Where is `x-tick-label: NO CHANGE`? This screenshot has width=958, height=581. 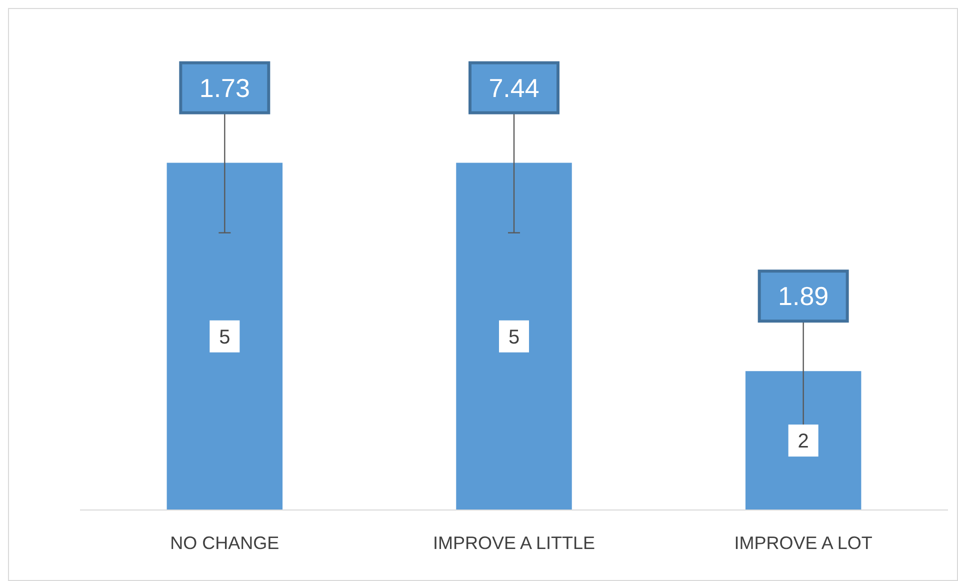 x-tick-label: NO CHANGE is located at coordinates (225, 543).